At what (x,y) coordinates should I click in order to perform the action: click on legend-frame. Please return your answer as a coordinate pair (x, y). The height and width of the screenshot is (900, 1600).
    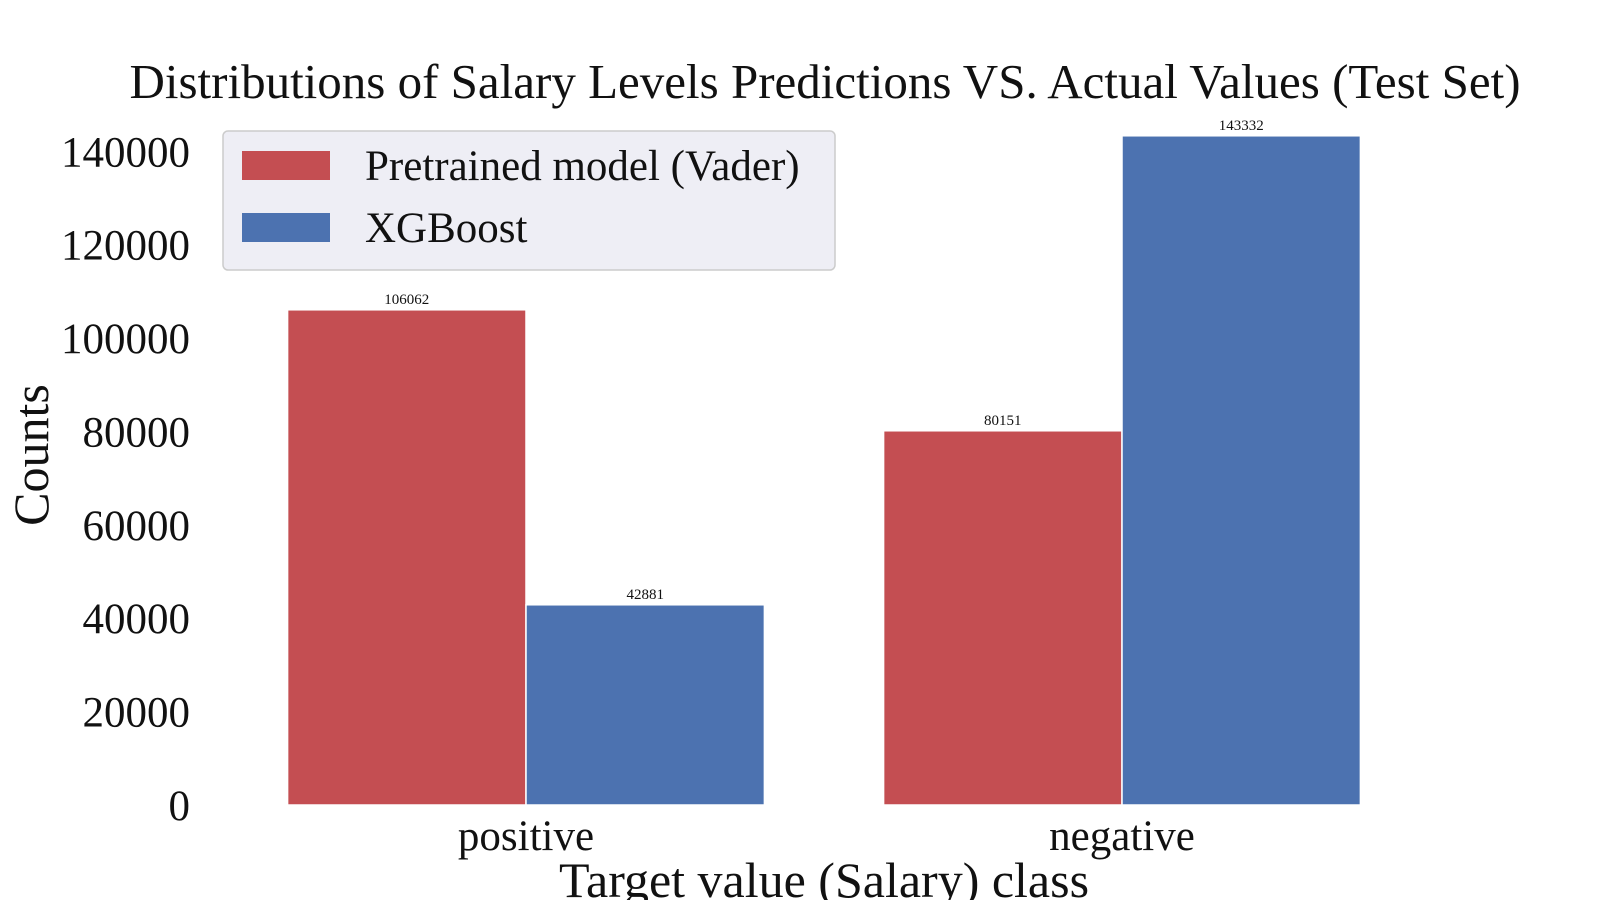
    Looking at the image, I should click on (529, 200).